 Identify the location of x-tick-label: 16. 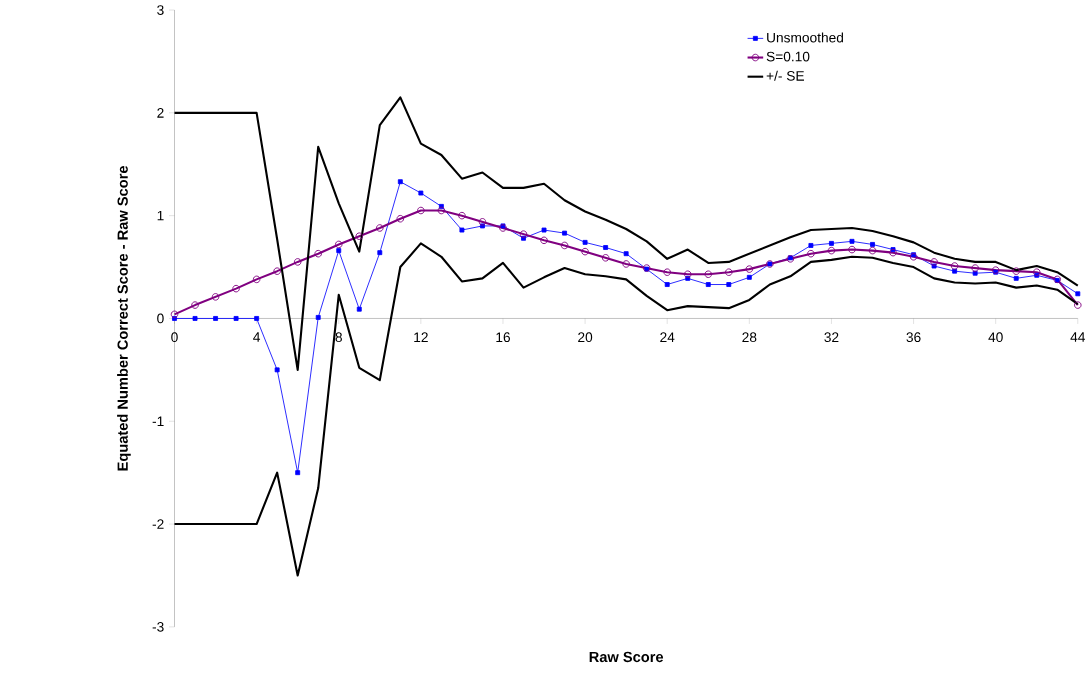
(503, 337).